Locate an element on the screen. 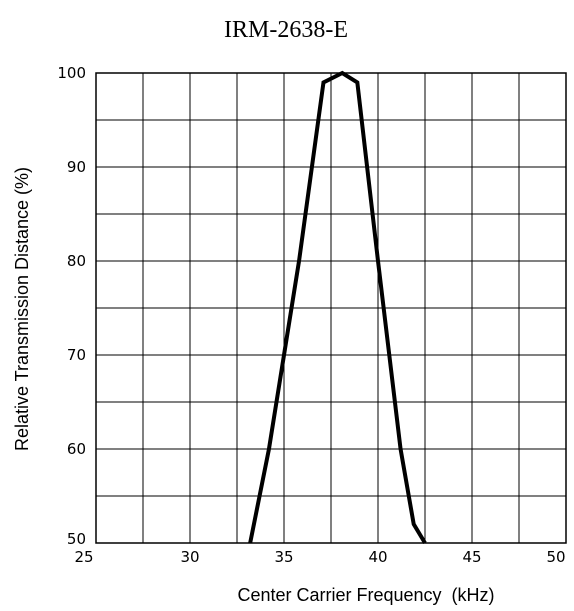 The image size is (574, 611). y-tick-label: 80 is located at coordinates (76, 261).